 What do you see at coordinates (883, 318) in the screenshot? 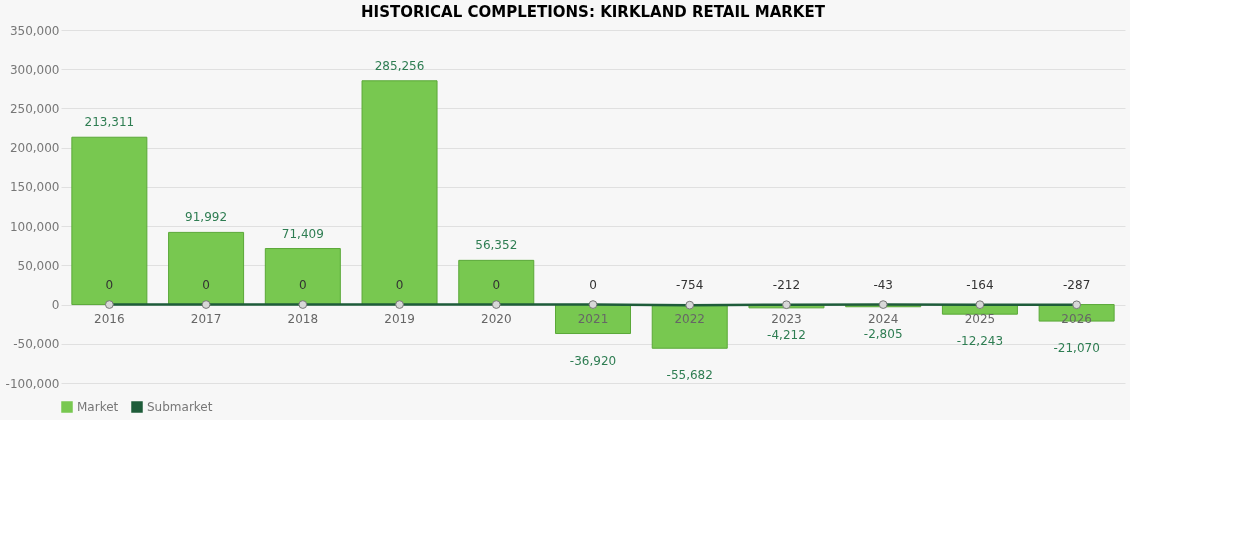
I see `x-tick-label: 2024` at bounding box center [883, 318].